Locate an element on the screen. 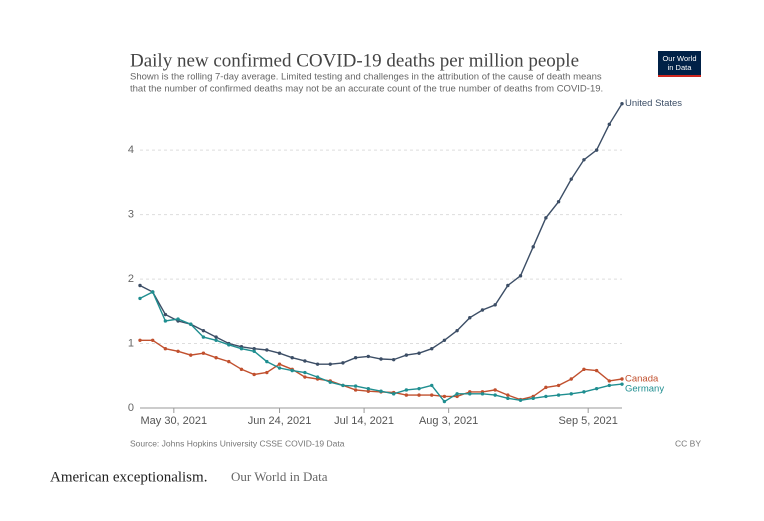  y-tick-label: 1 is located at coordinates (131, 343).